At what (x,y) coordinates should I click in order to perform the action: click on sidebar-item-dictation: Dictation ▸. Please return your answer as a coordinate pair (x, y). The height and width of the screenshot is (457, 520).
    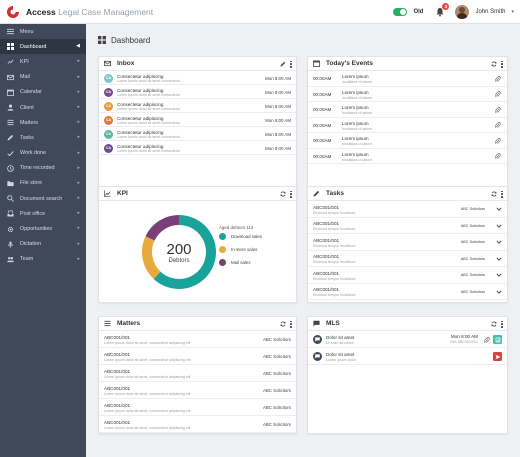
    Looking at the image, I should click on (43, 244).